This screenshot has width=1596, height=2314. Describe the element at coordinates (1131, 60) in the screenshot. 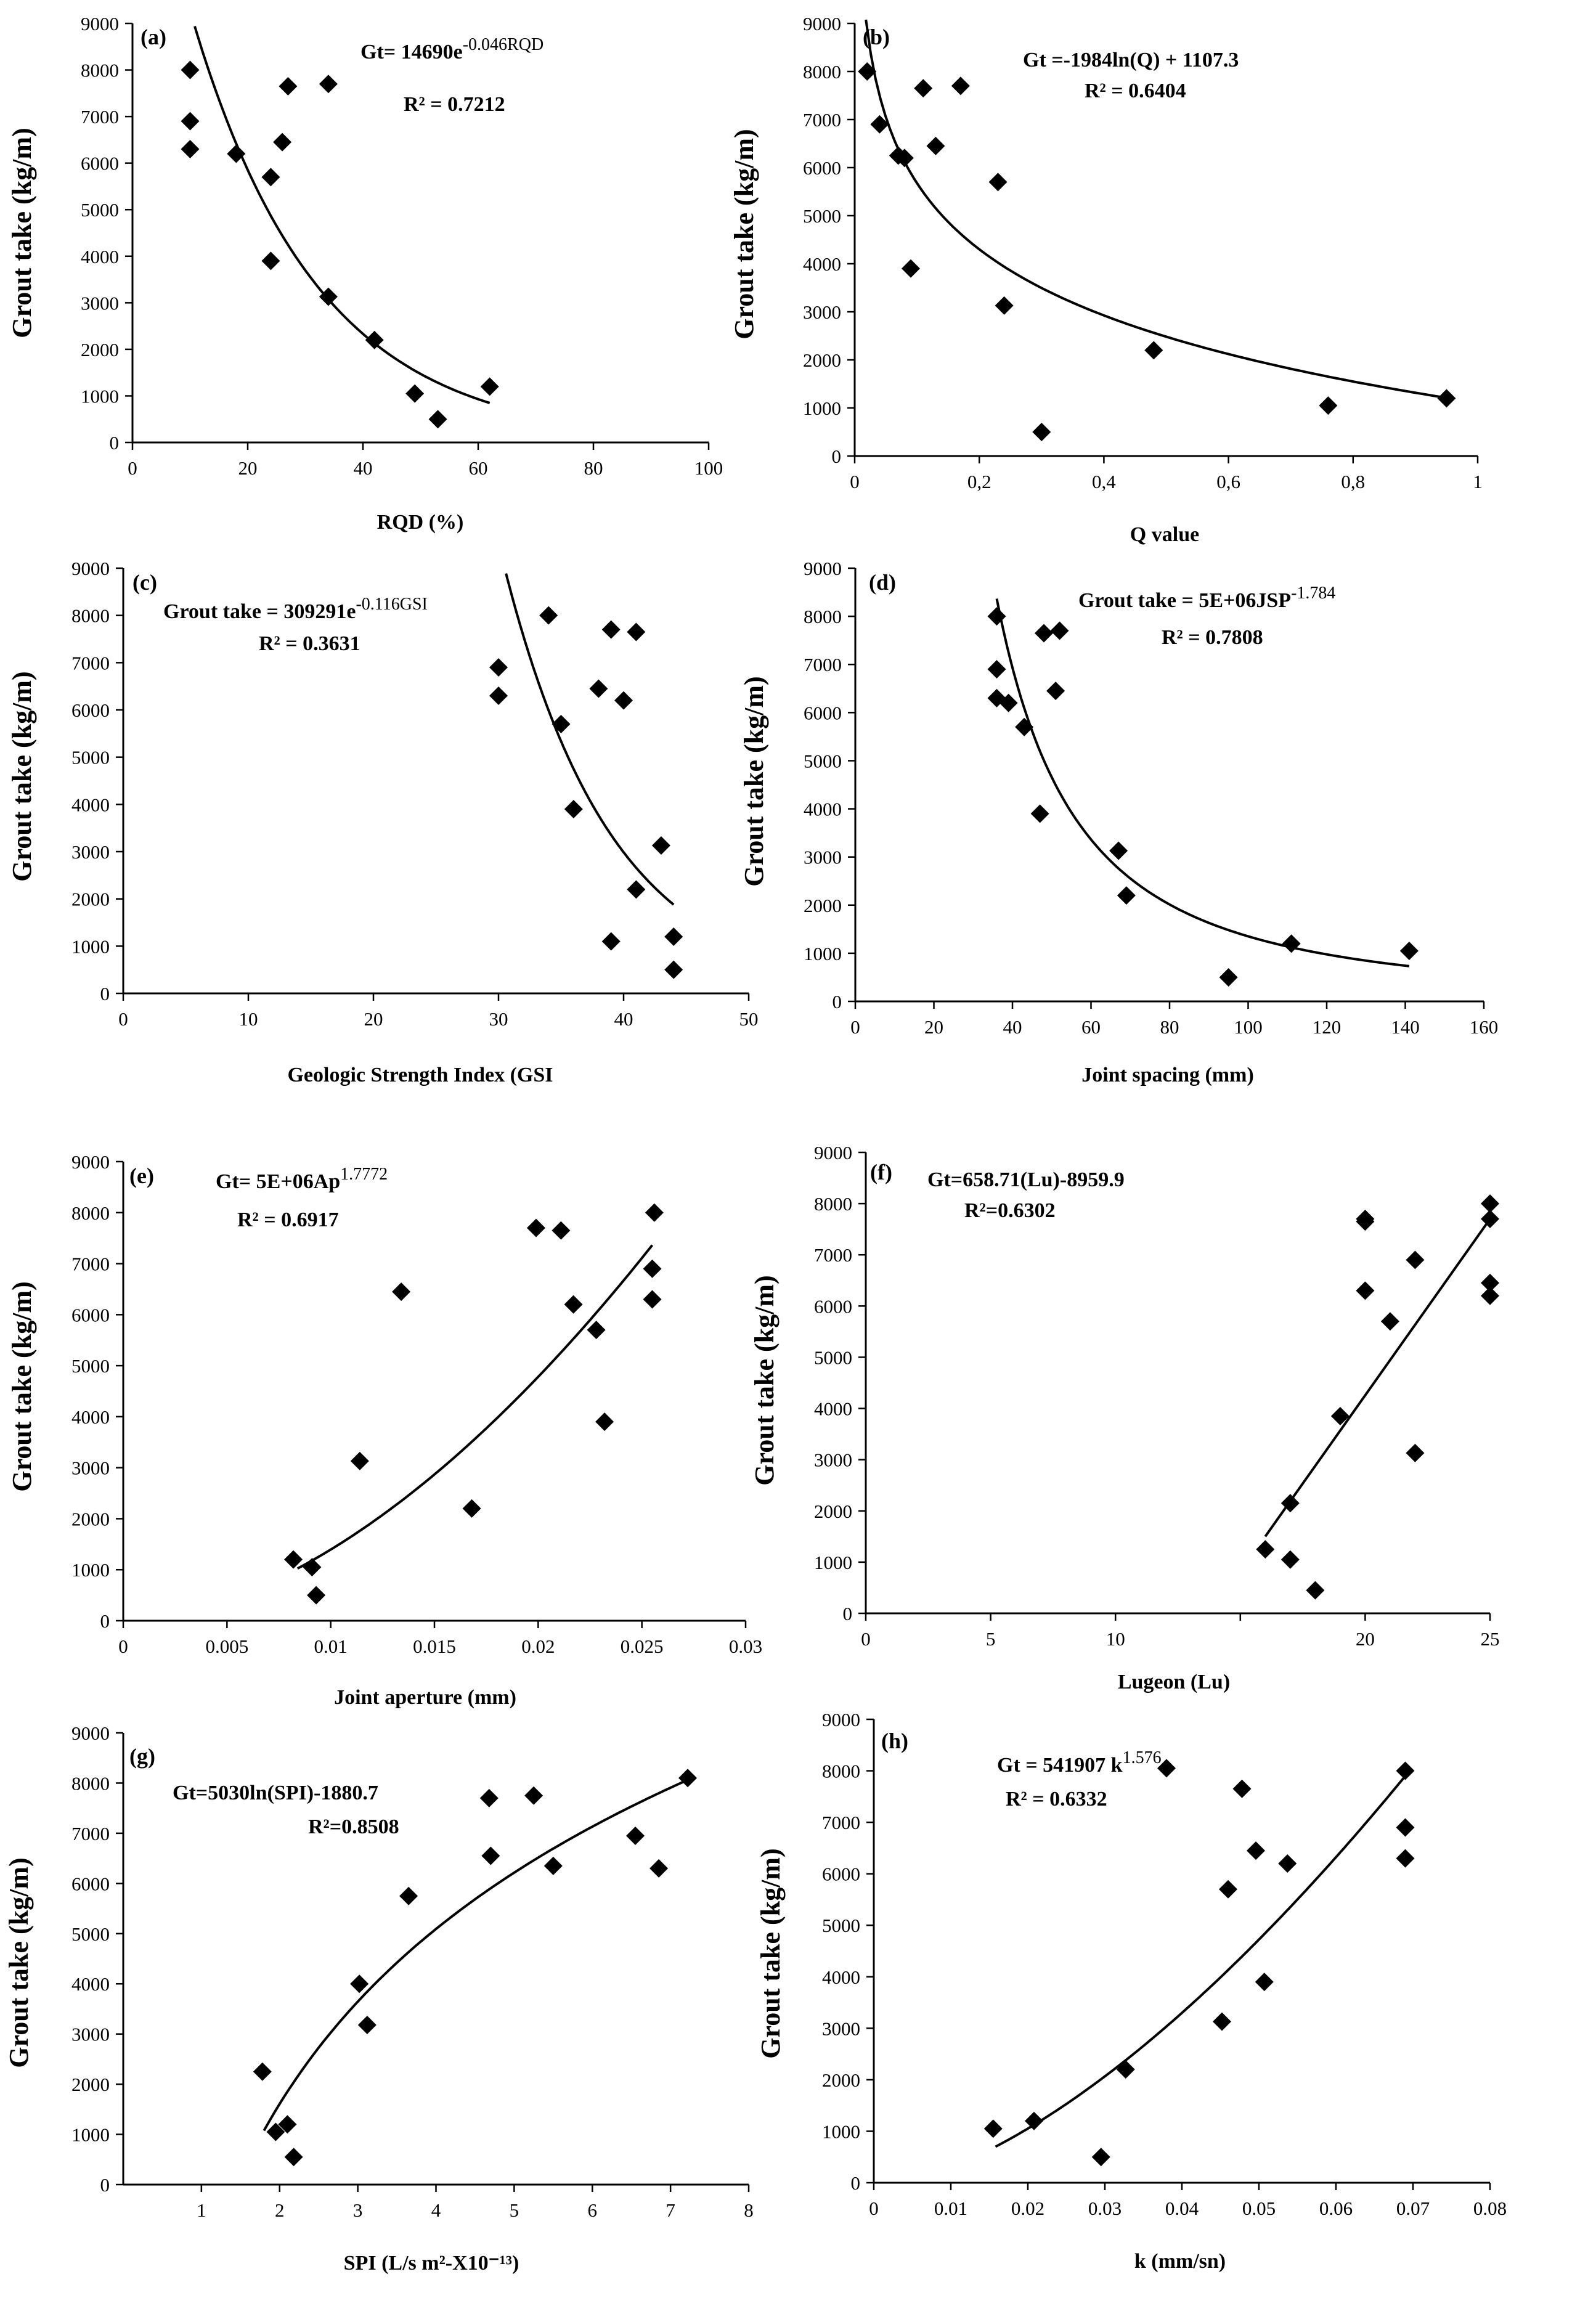

I see `regression-equation: Gt =-1984ln(Q) + 1107.3` at that location.